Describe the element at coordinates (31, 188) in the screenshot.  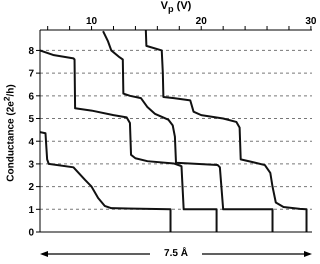
I see `y-tick-label: 2` at that location.